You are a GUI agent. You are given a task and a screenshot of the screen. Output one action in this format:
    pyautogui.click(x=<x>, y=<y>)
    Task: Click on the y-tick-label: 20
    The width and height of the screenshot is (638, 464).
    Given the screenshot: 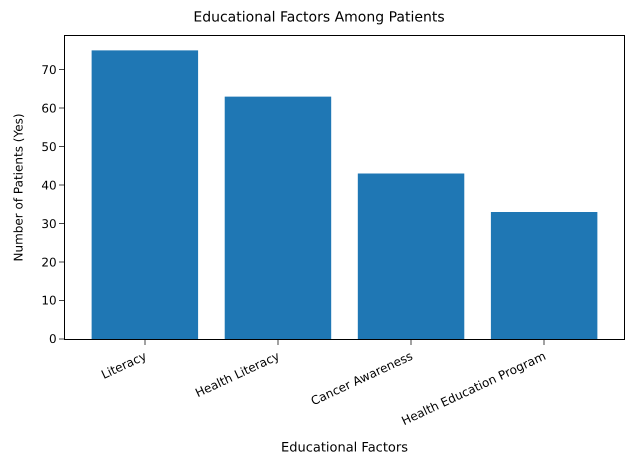 What is the action you would take?
    pyautogui.click(x=49, y=262)
    